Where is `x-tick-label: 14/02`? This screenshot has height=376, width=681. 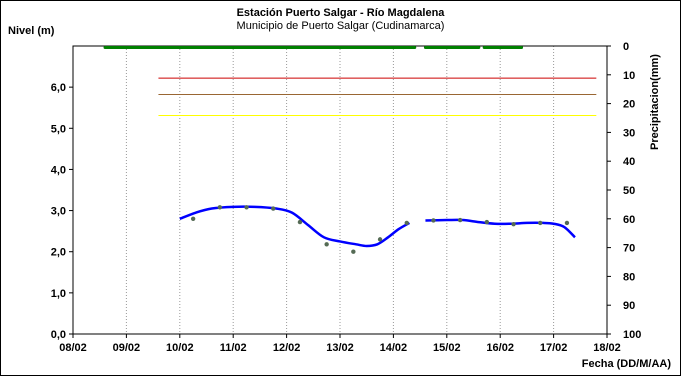
x-tick-label: 14/02 is located at coordinates (394, 348).